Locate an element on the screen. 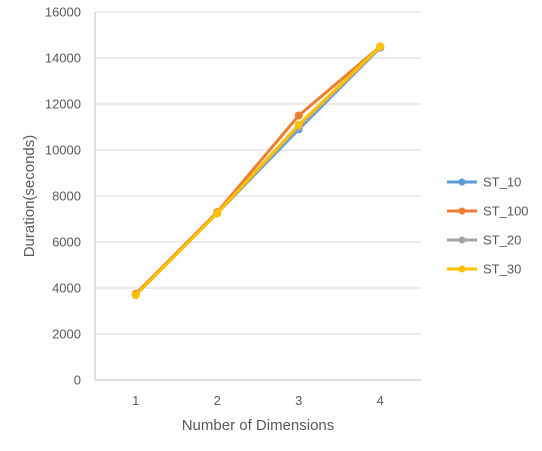  legend-item: ST_10 is located at coordinates (484, 182).